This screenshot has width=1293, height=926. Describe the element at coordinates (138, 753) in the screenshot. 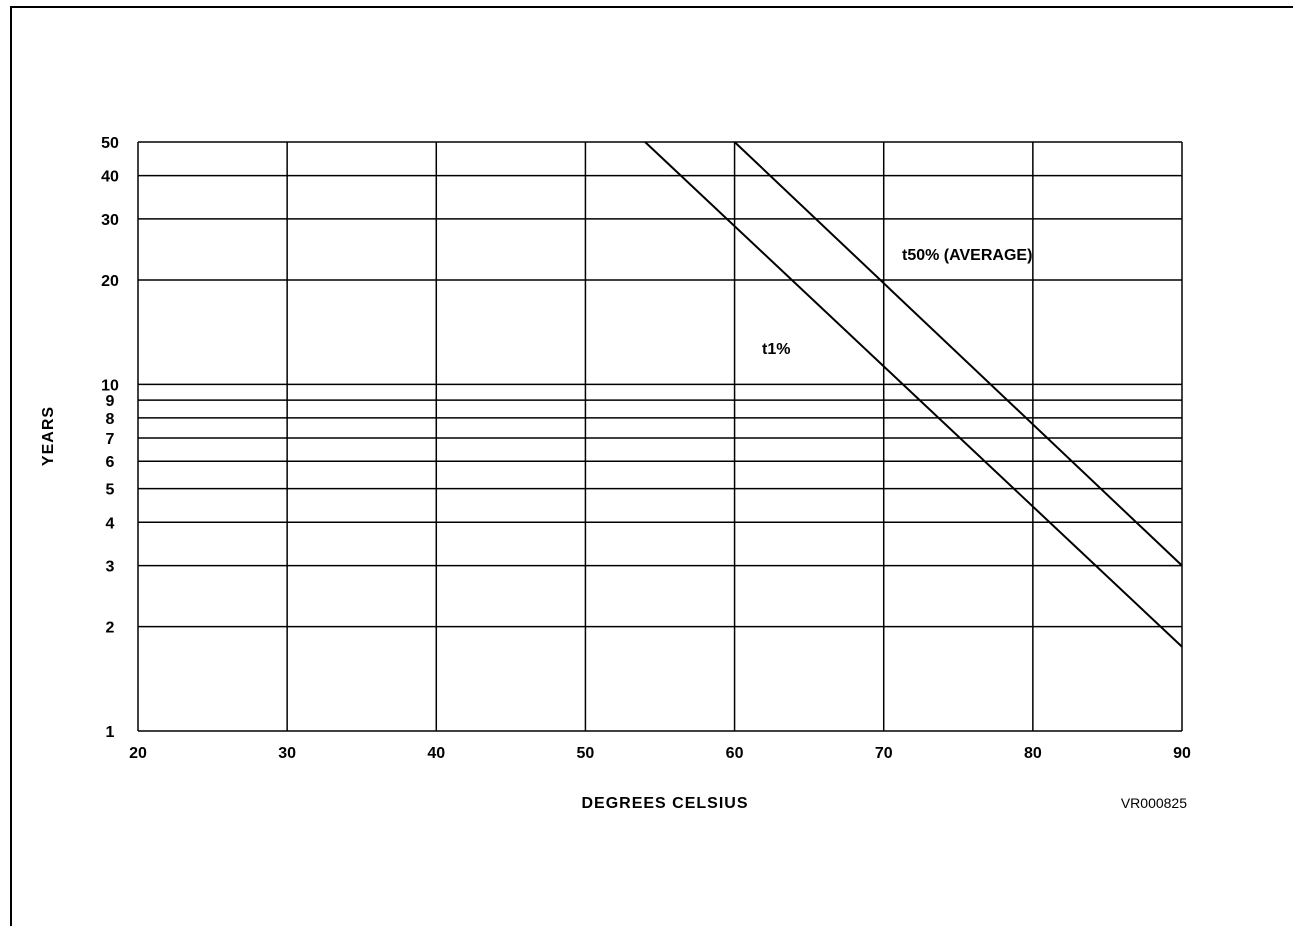

I see `x-tick-label: 20` at that location.